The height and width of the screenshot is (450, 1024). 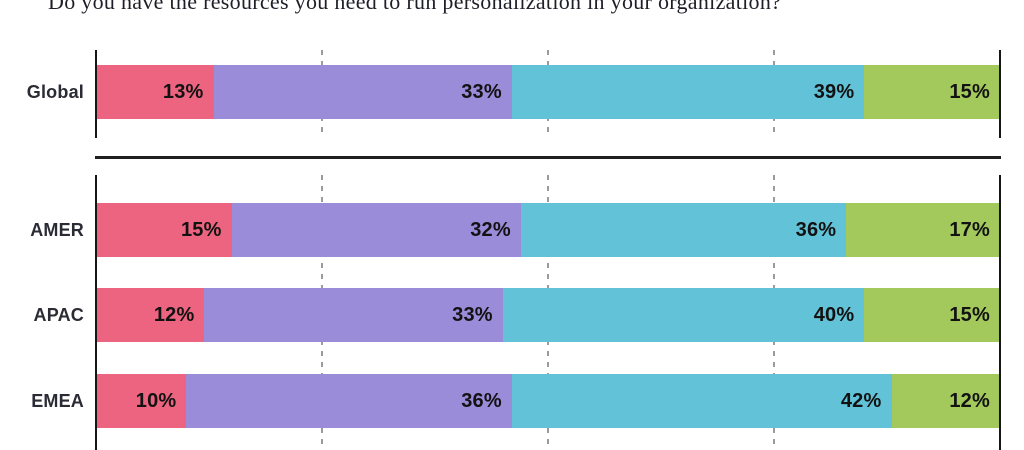 I want to click on bar-segment-emea-1: 10%, so click(x=141, y=401).